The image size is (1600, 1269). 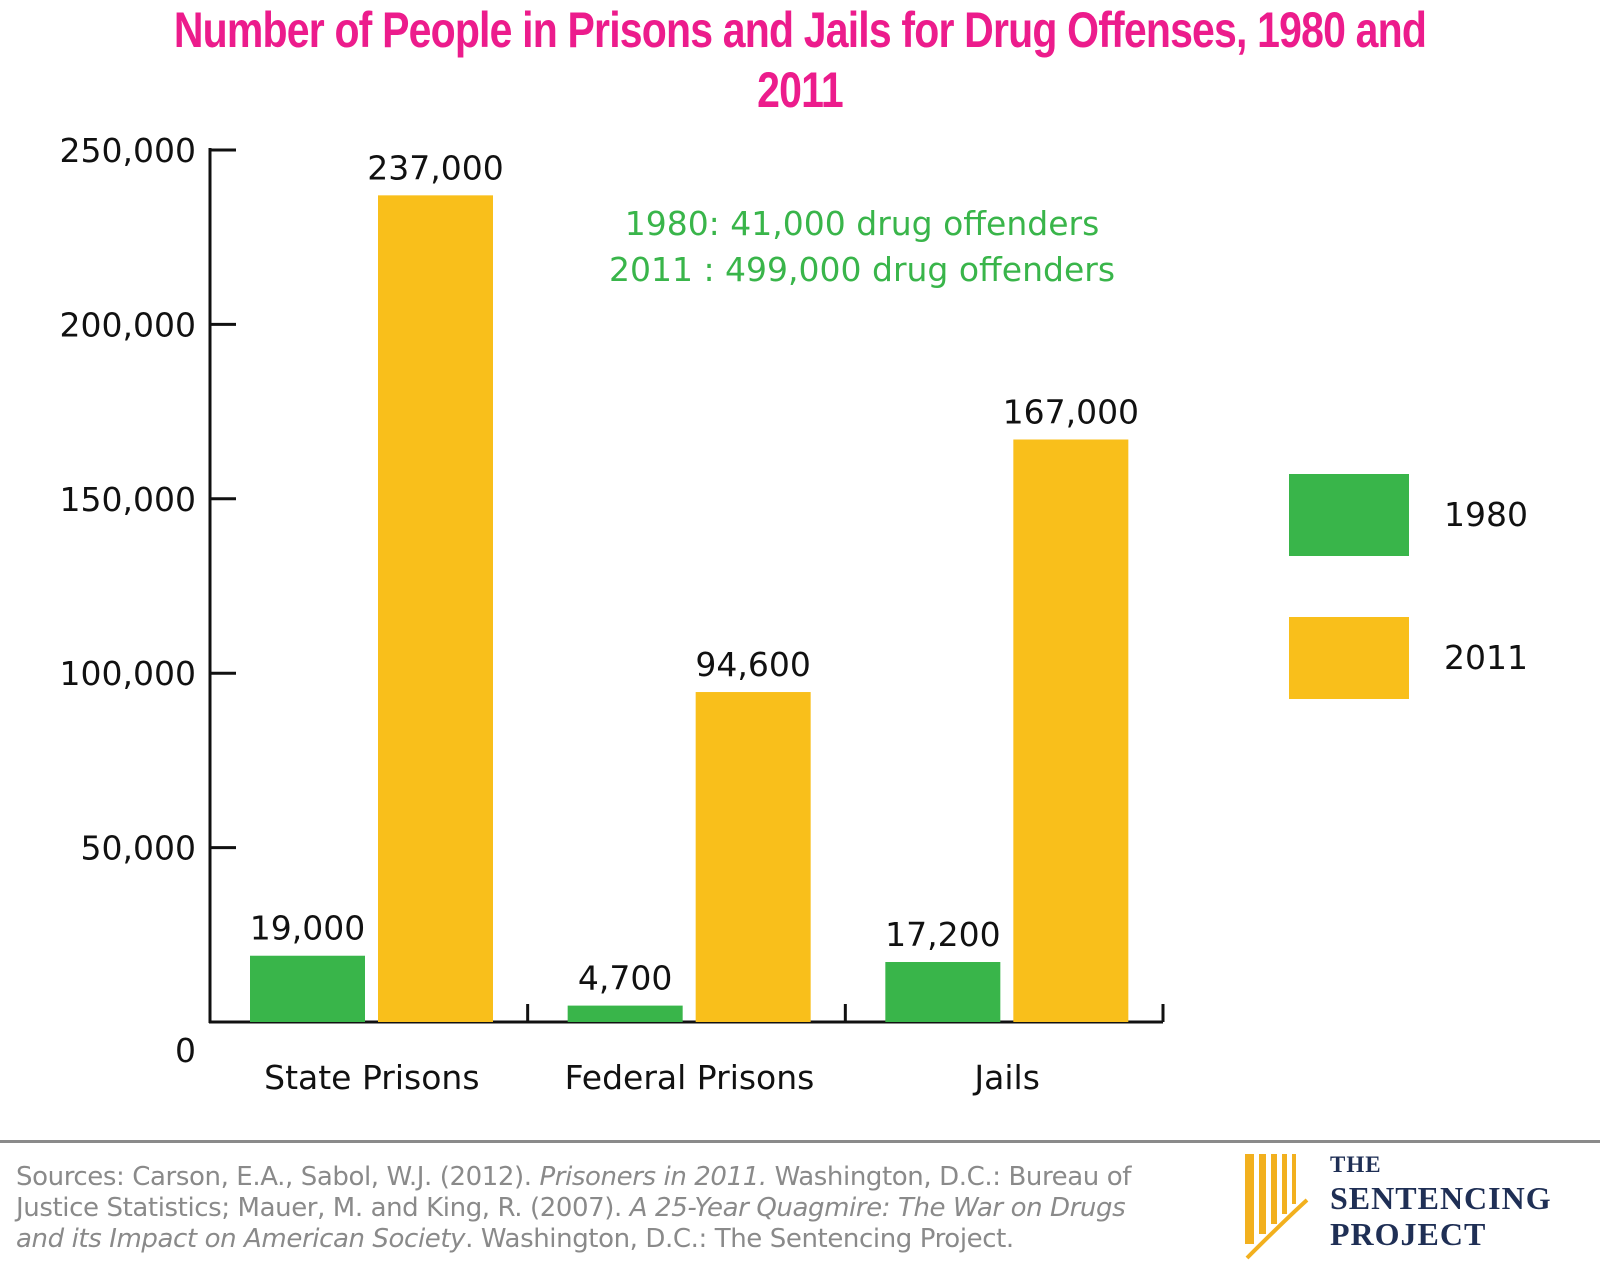 What do you see at coordinates (128, 673) in the screenshot?
I see `y-tick-label: 100,000` at bounding box center [128, 673].